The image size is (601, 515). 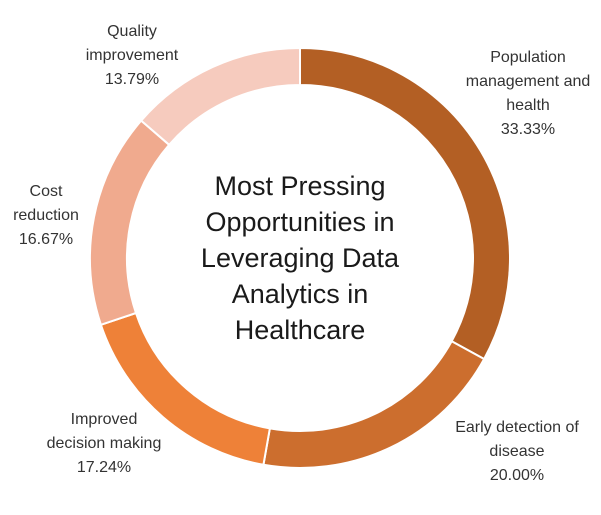 I want to click on slice-label-line-3-1: reduction, so click(x=46, y=215).